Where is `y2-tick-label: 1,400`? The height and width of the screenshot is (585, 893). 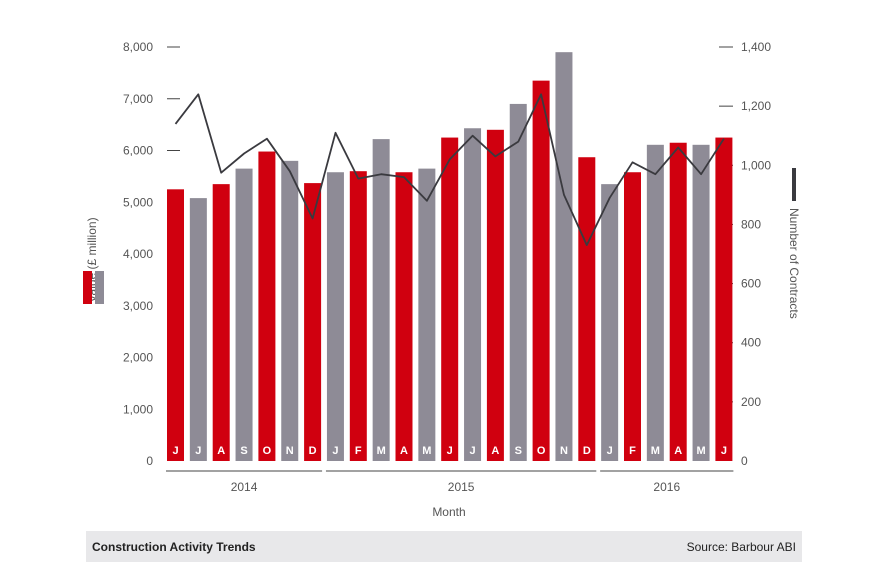
y2-tick-label: 1,400 is located at coordinates (756, 47).